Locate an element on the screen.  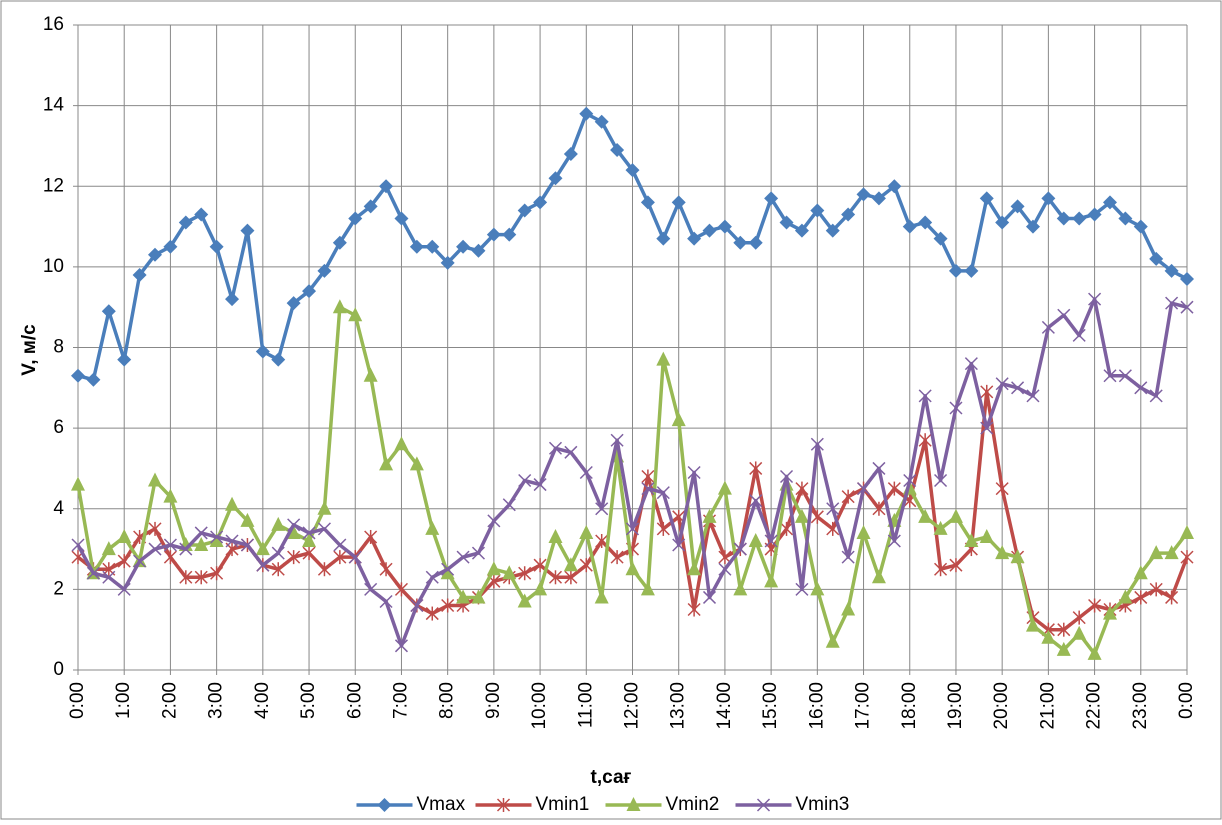
x-tick-label: 21:00 is located at coordinates (1047, 706).